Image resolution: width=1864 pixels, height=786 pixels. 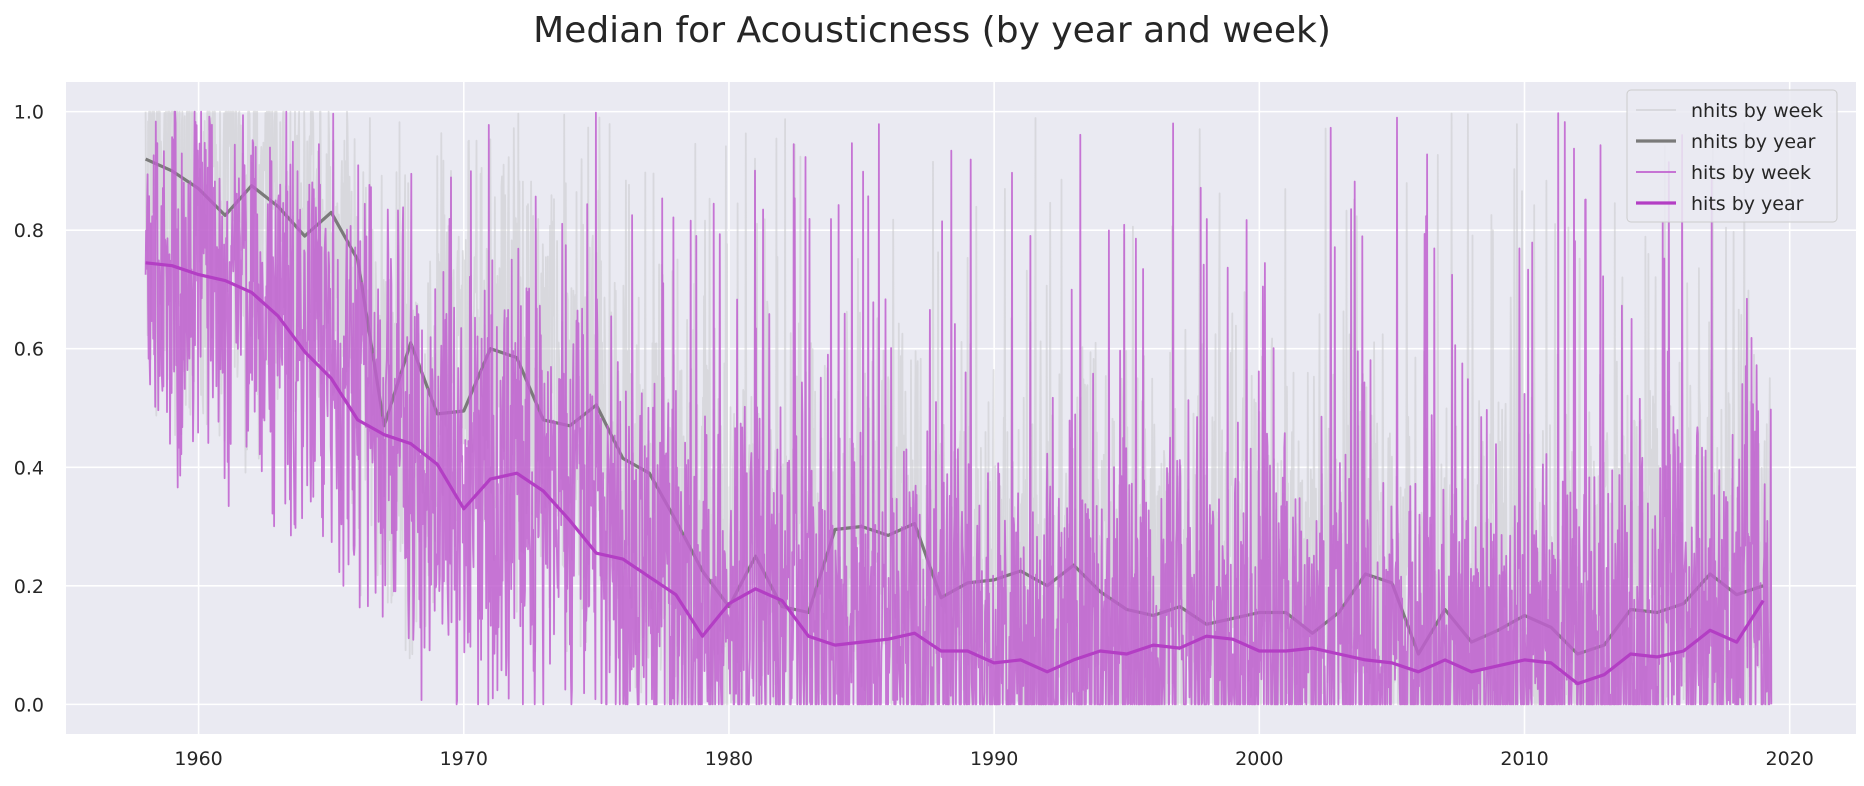 I want to click on legend-frame, so click(x=1732, y=156).